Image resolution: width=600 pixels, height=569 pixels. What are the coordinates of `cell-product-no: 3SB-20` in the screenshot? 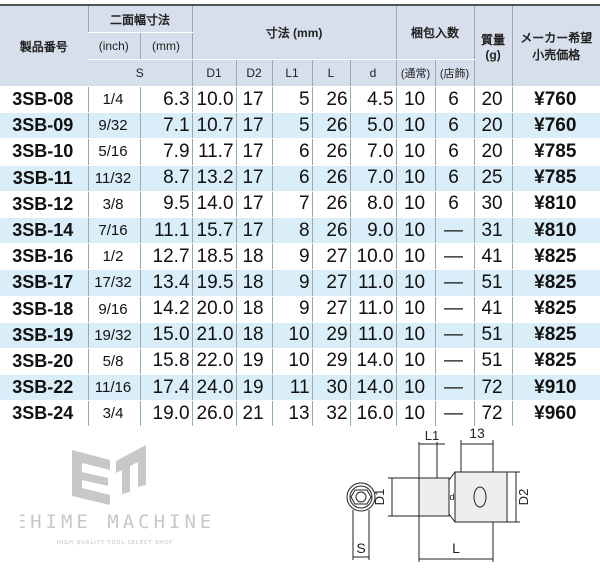 It's located at (44, 362).